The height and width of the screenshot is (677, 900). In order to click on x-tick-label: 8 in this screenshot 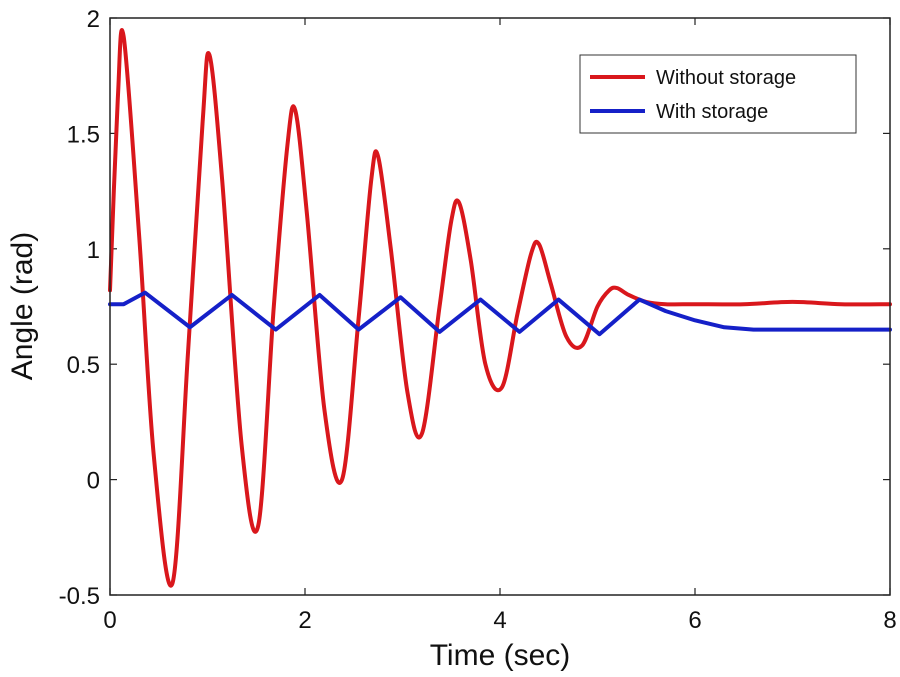, I will do `click(889, 620)`.